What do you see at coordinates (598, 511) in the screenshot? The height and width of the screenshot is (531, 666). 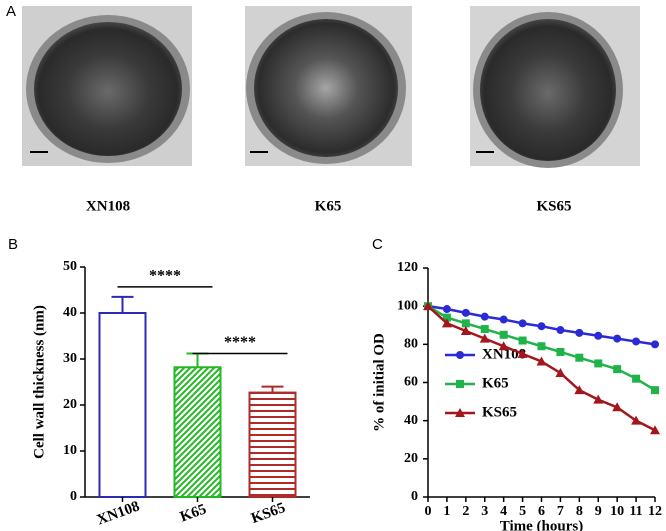 I see `x-tick-label: 9` at bounding box center [598, 511].